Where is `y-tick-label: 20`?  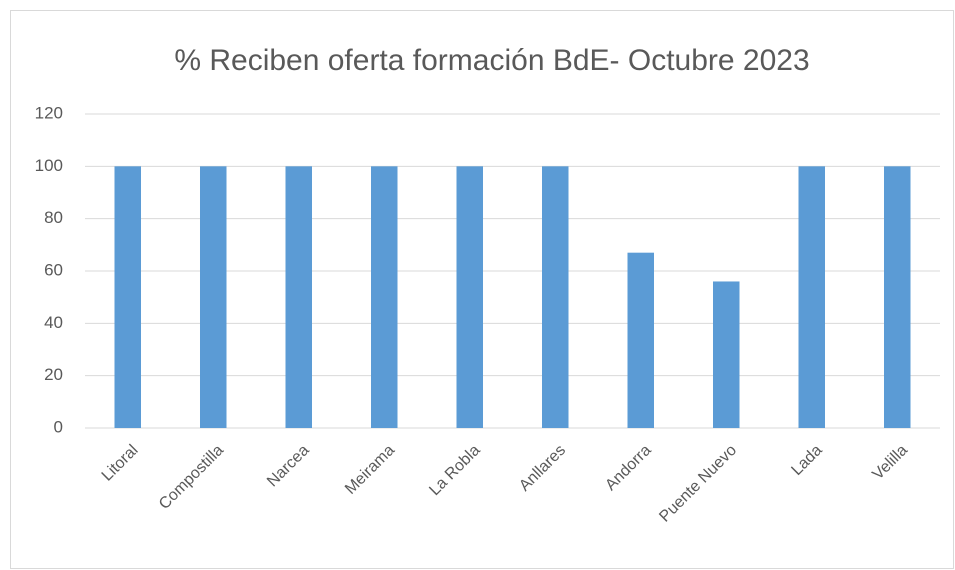 y-tick-label: 20 is located at coordinates (53, 374).